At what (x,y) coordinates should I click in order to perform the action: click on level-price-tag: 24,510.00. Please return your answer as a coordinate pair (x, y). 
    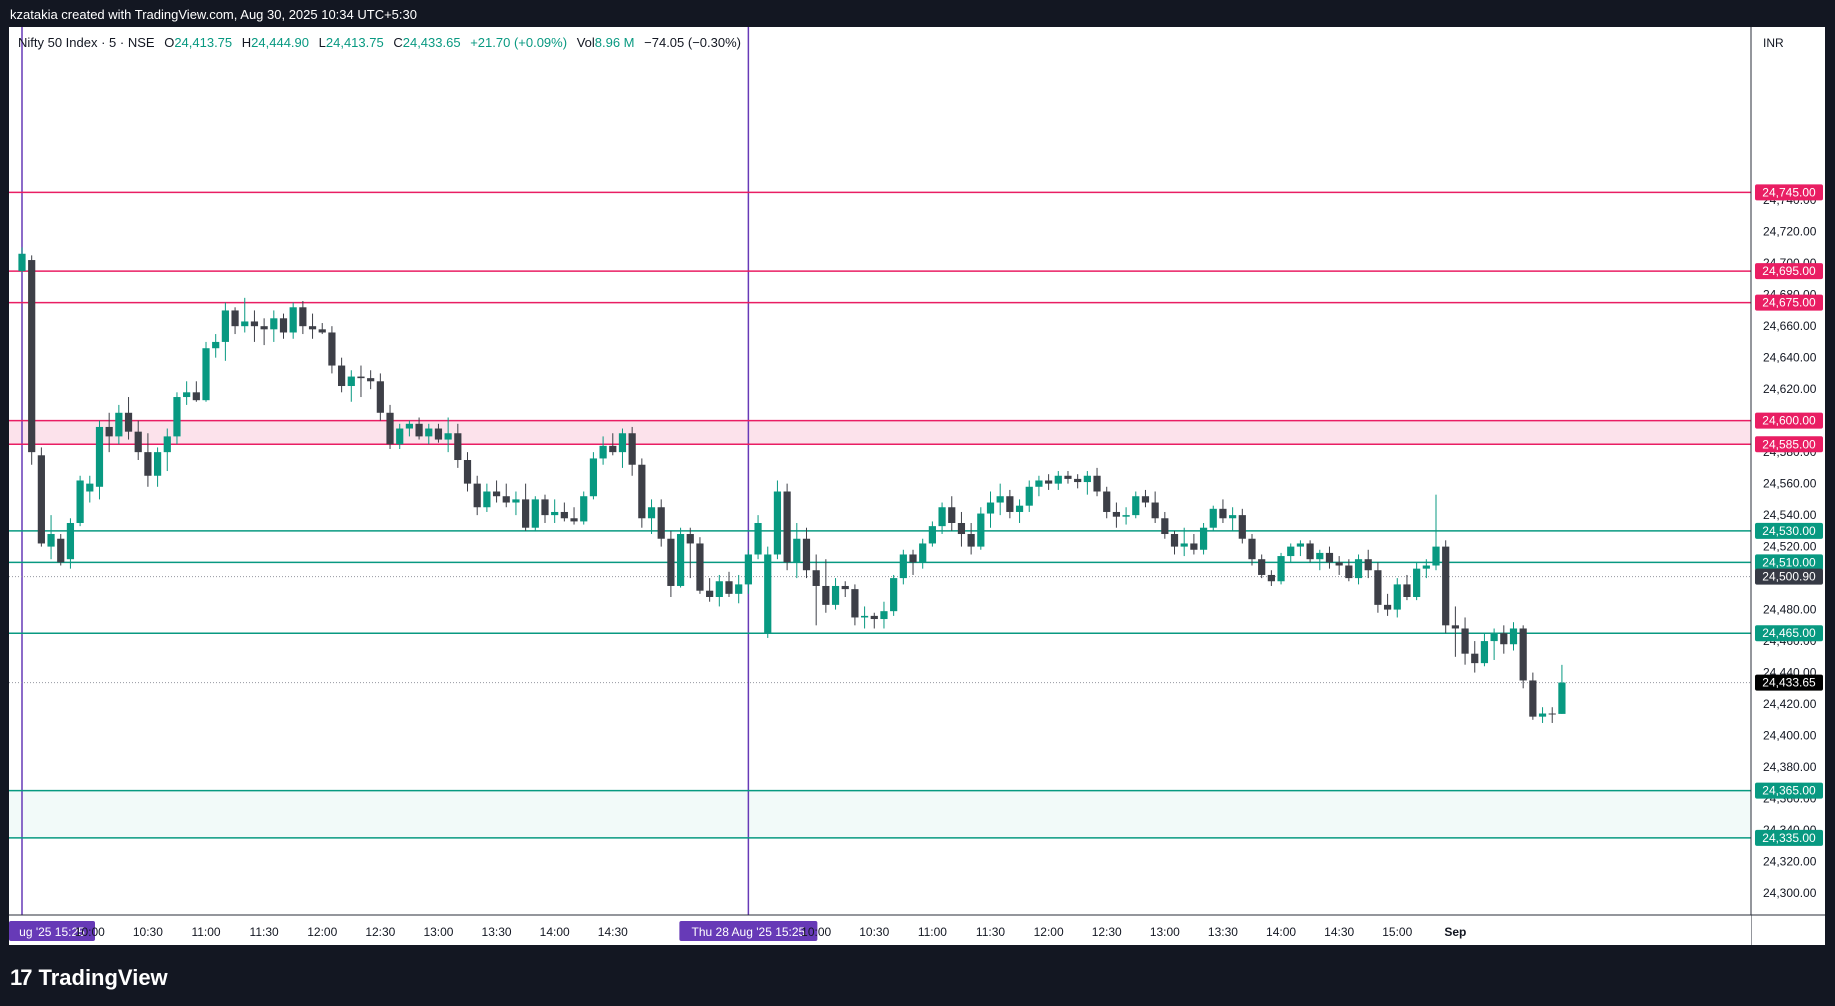
    Looking at the image, I should click on (1789, 562).